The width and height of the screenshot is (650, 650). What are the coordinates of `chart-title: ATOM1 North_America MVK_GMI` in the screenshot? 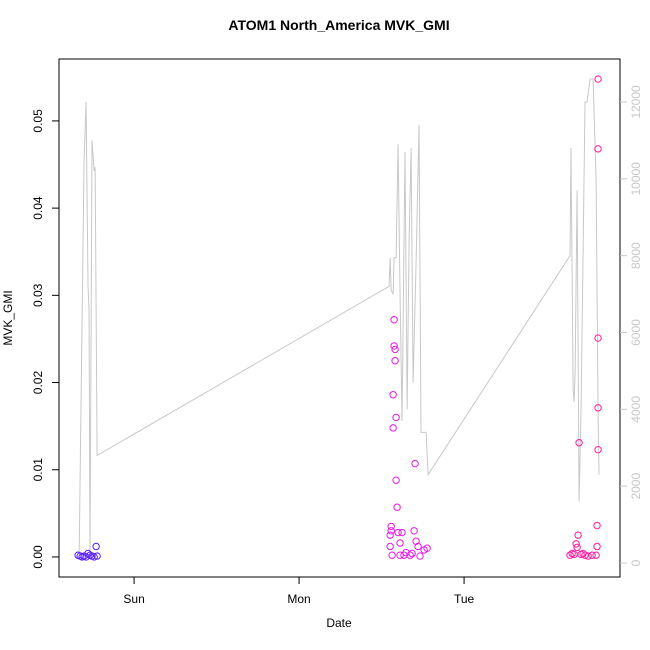 It's located at (338, 25).